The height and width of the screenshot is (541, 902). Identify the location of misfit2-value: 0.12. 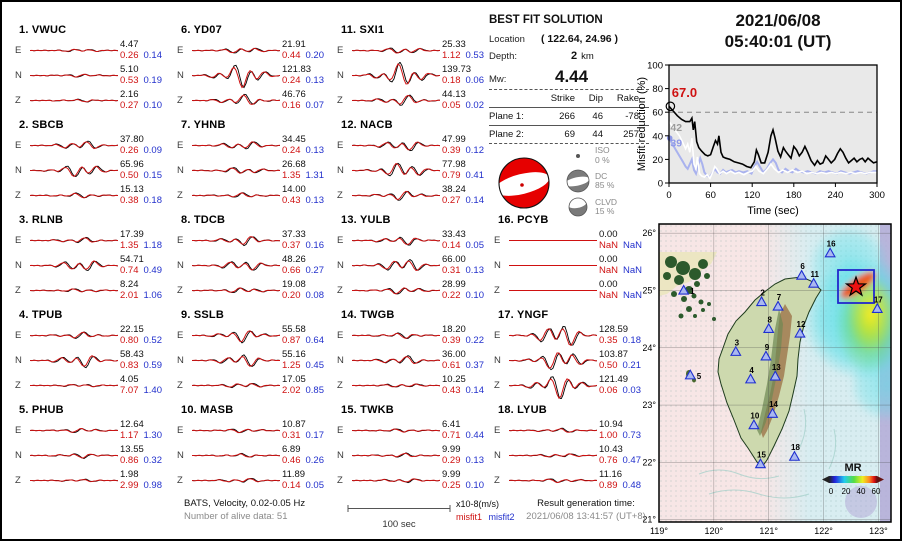
(475, 150).